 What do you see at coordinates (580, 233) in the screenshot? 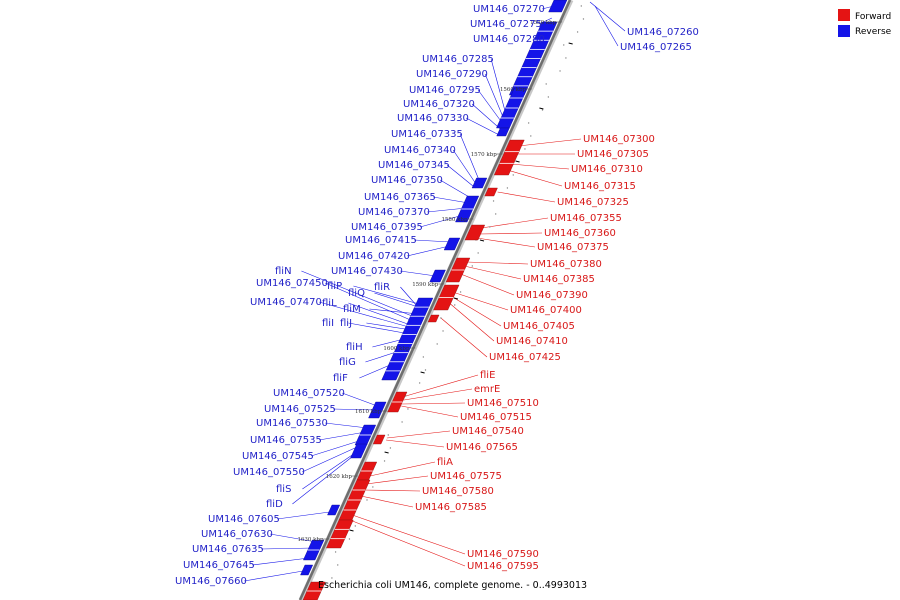
I see `forward-gene-label: UM146_07360` at bounding box center [580, 233].